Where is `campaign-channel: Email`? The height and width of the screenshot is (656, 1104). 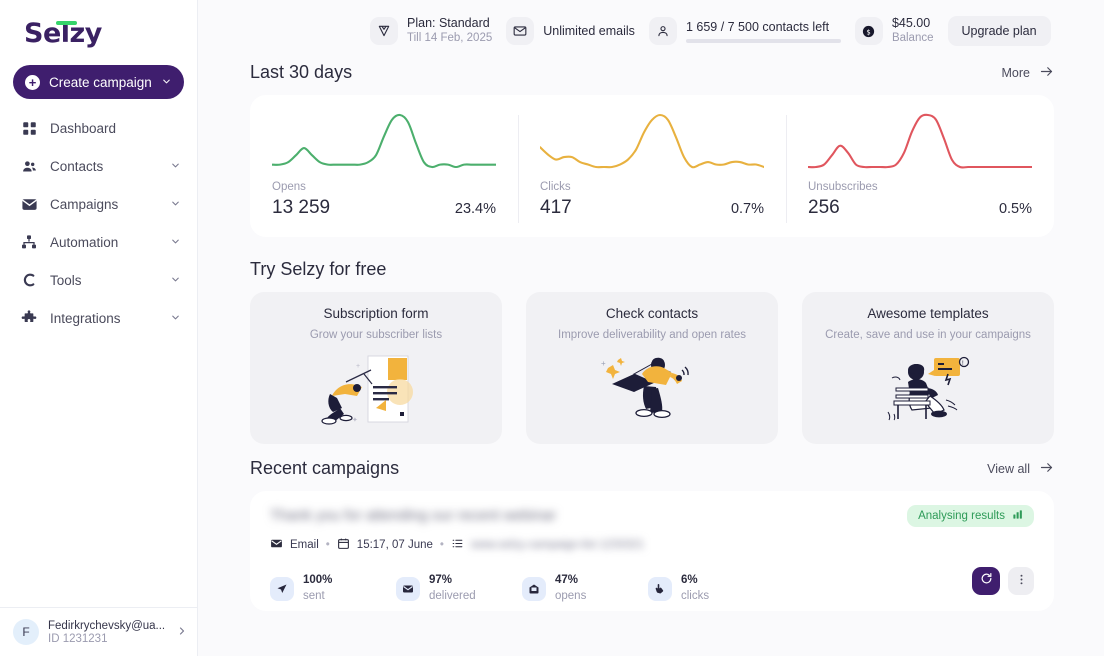 campaign-channel: Email is located at coordinates (304, 545).